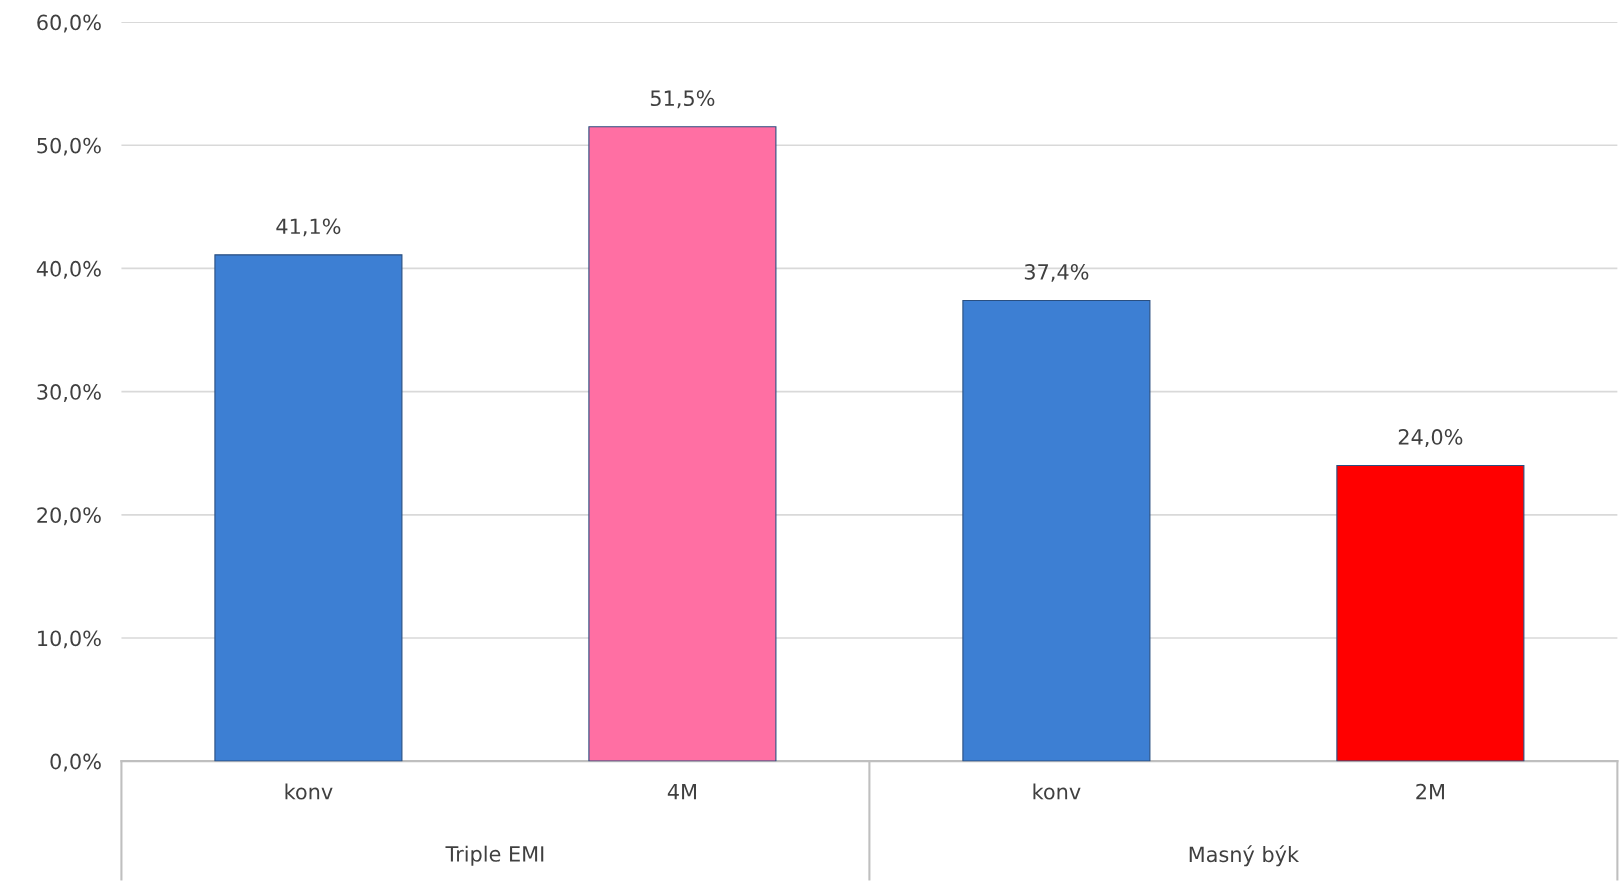  I want to click on y-tick-label: 50,0%, so click(69, 146).